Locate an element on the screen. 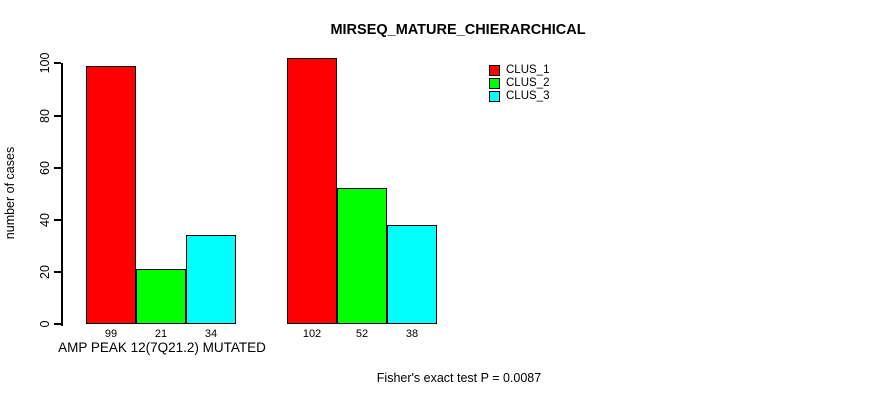  bar-clus-3-group2 is located at coordinates (412, 274).